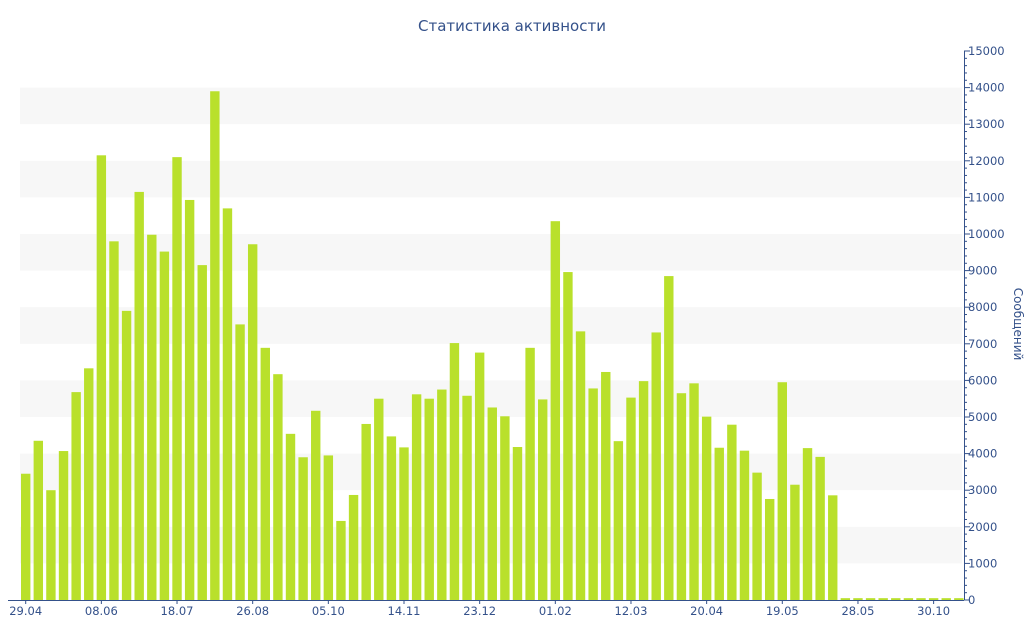 The height and width of the screenshot is (640, 1024). I want to click on x-tick-label: 29.04, so click(25, 611).